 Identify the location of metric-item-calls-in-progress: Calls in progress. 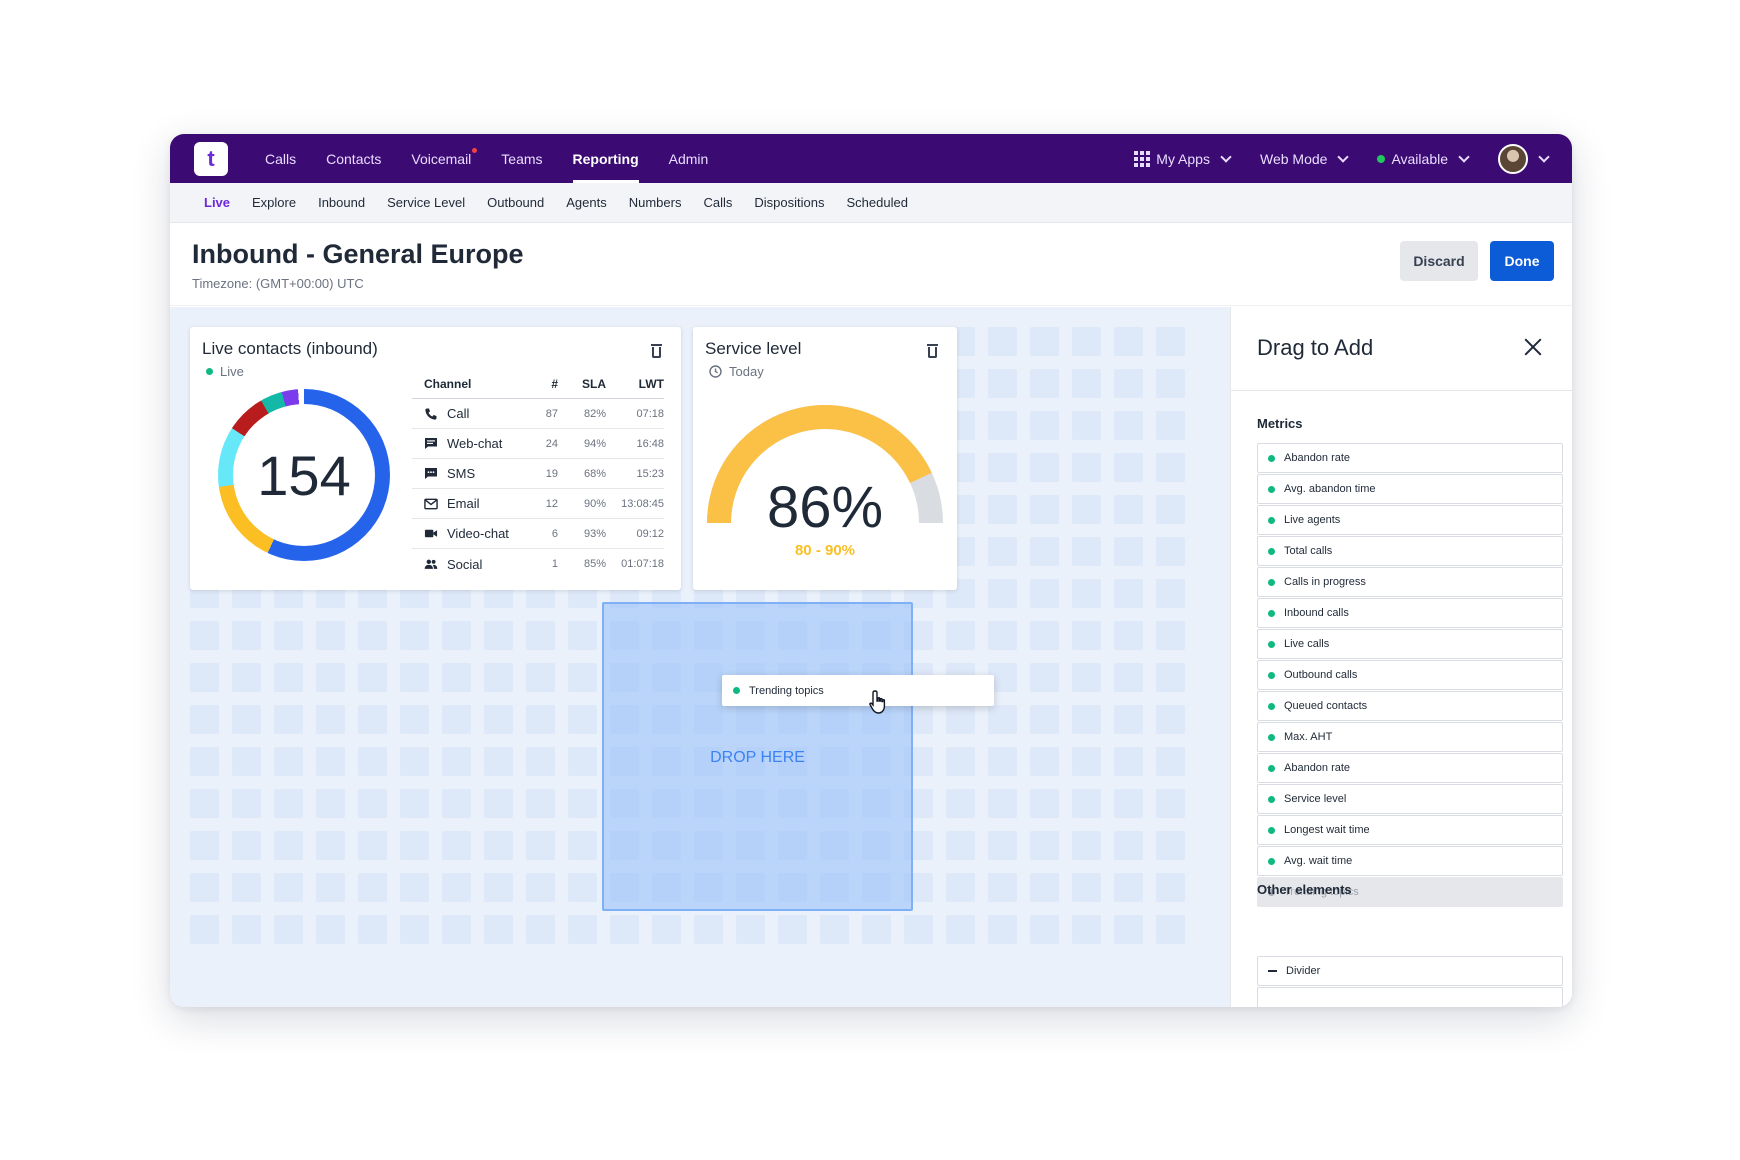
(1410, 582).